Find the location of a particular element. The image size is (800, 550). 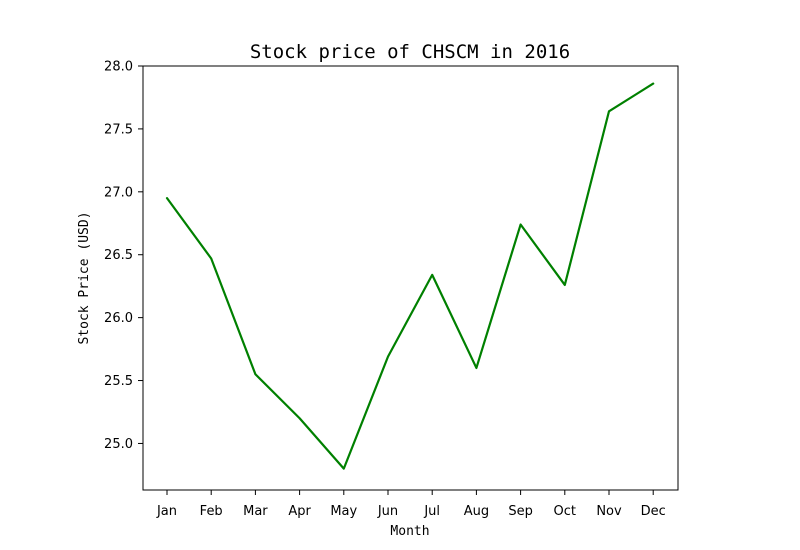

x-tick-label: Jul is located at coordinates (431, 511).